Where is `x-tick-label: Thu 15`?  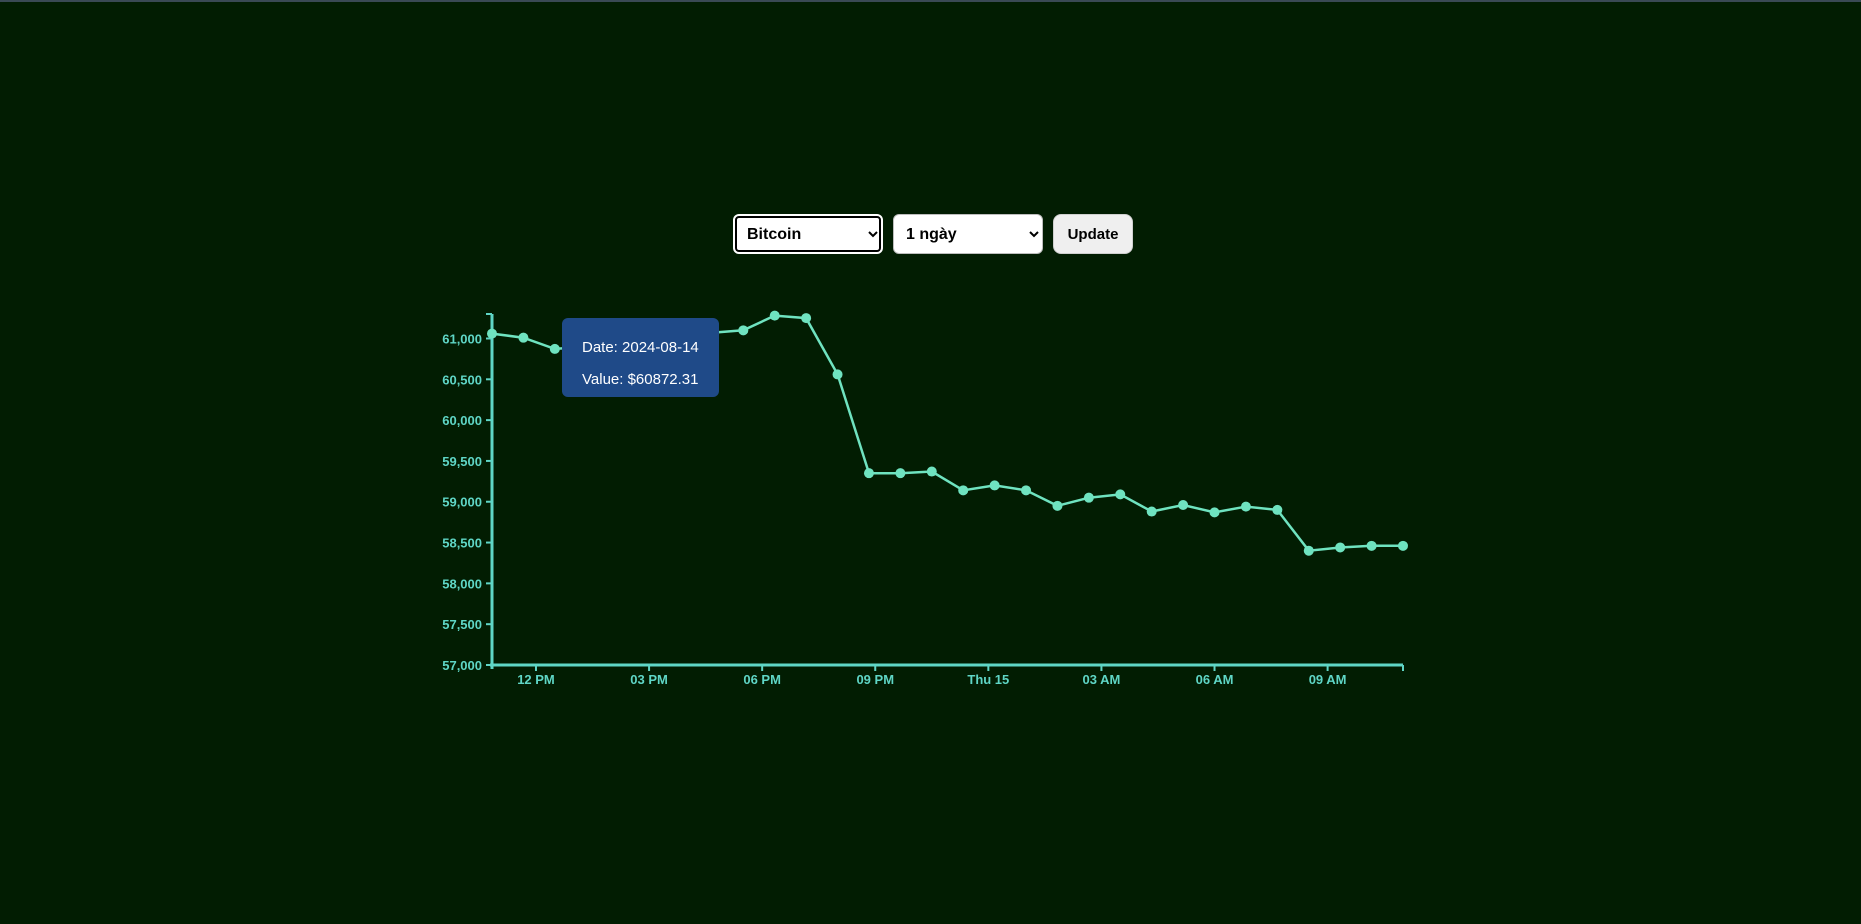 x-tick-label: Thu 15 is located at coordinates (988, 679).